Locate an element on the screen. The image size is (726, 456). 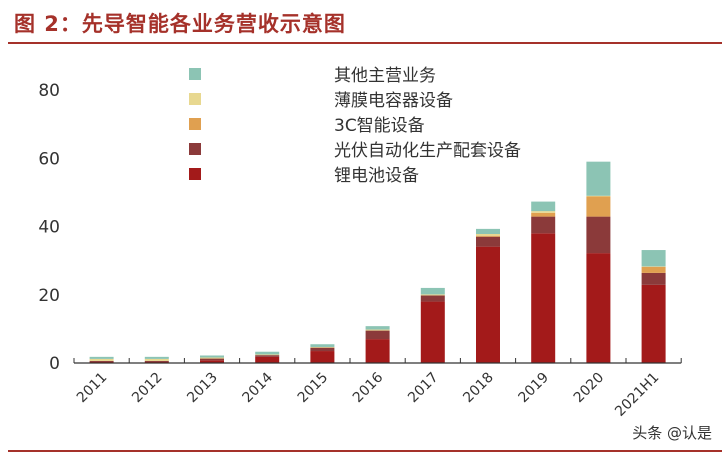
x-tick-label: 2014 is located at coordinates (258, 387).